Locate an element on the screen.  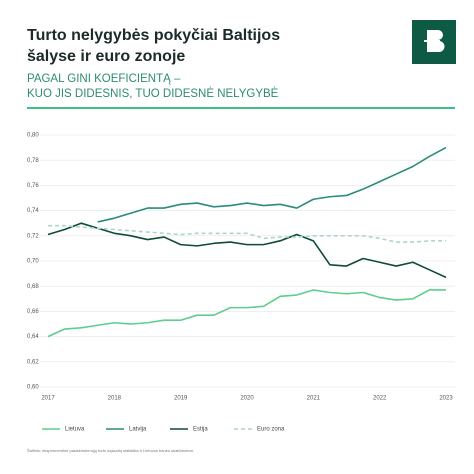
legend-label: Latvija is located at coordinates (138, 430).